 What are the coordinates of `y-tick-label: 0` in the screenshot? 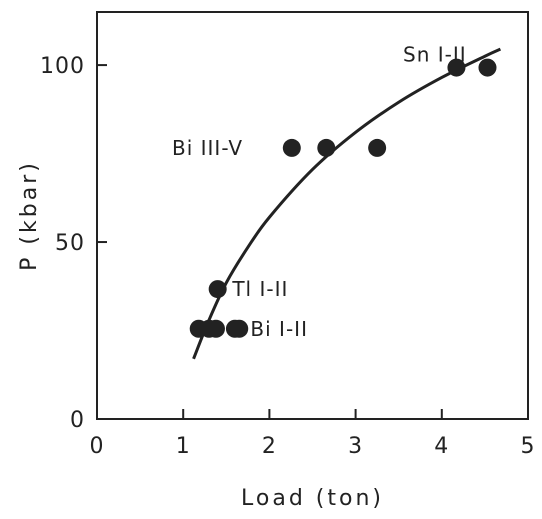 It's located at (77, 420).